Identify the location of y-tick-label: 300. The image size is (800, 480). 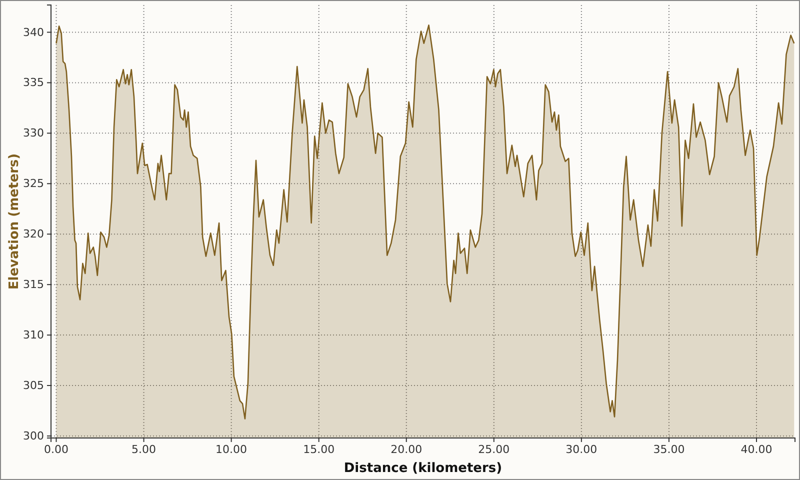
(33, 436).